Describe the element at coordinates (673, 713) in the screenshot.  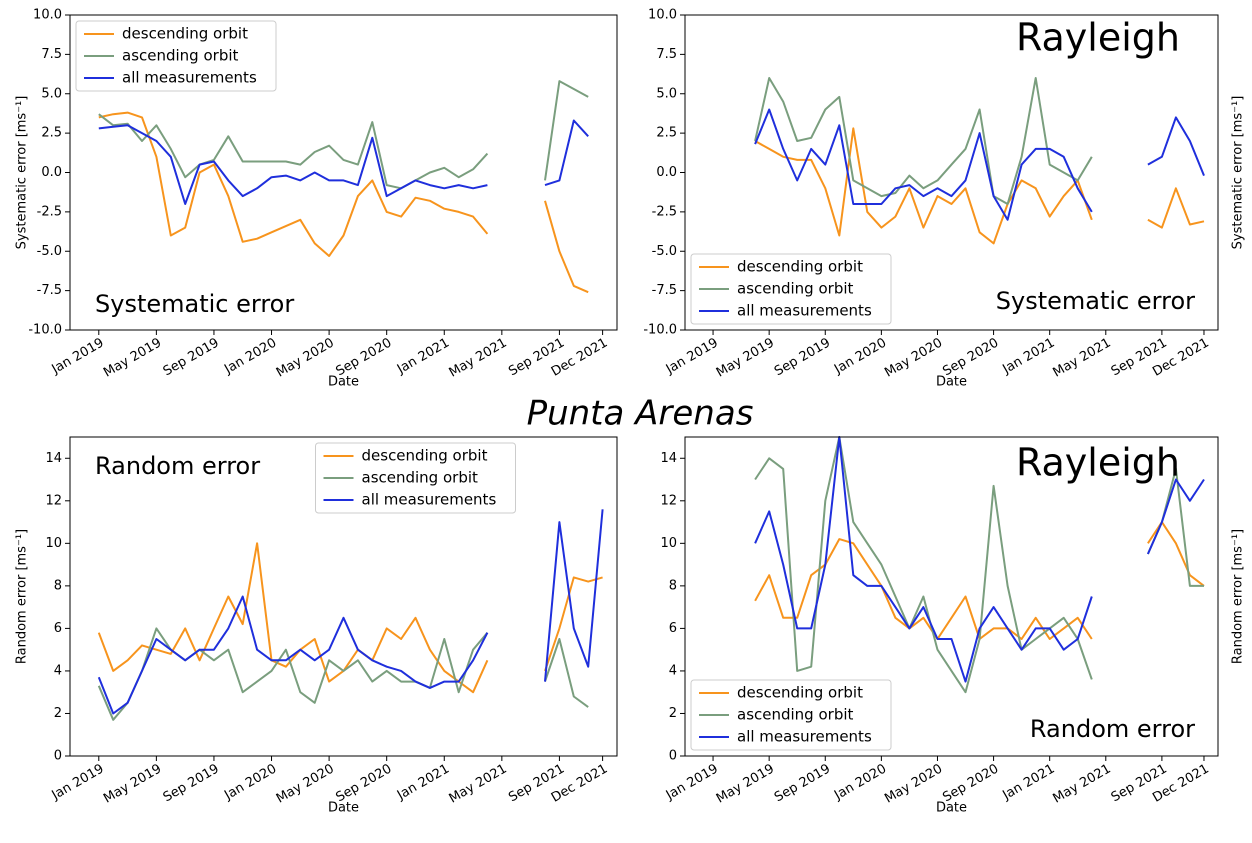
I see `y-tick-label: 2` at that location.